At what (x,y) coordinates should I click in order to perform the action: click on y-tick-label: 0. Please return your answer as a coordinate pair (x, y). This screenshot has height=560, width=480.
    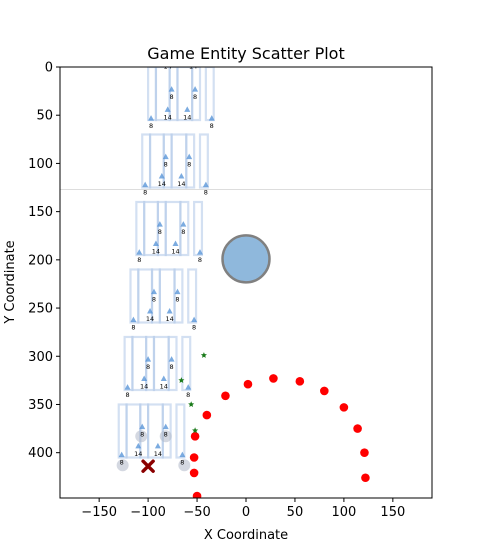
    Looking at the image, I should click on (49, 68).